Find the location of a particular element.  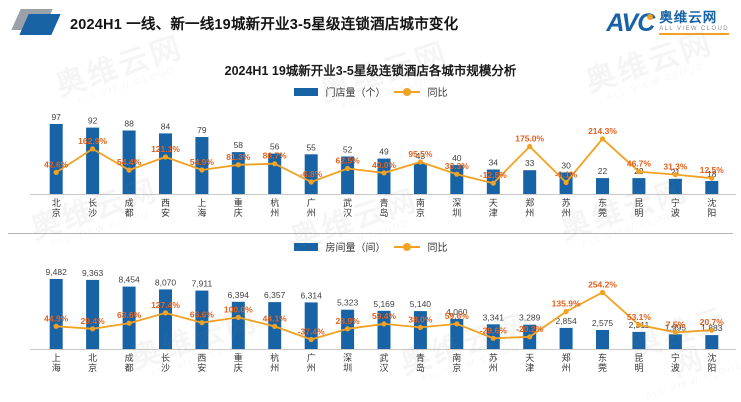

yoy-label: 175.0% is located at coordinates (529, 139).